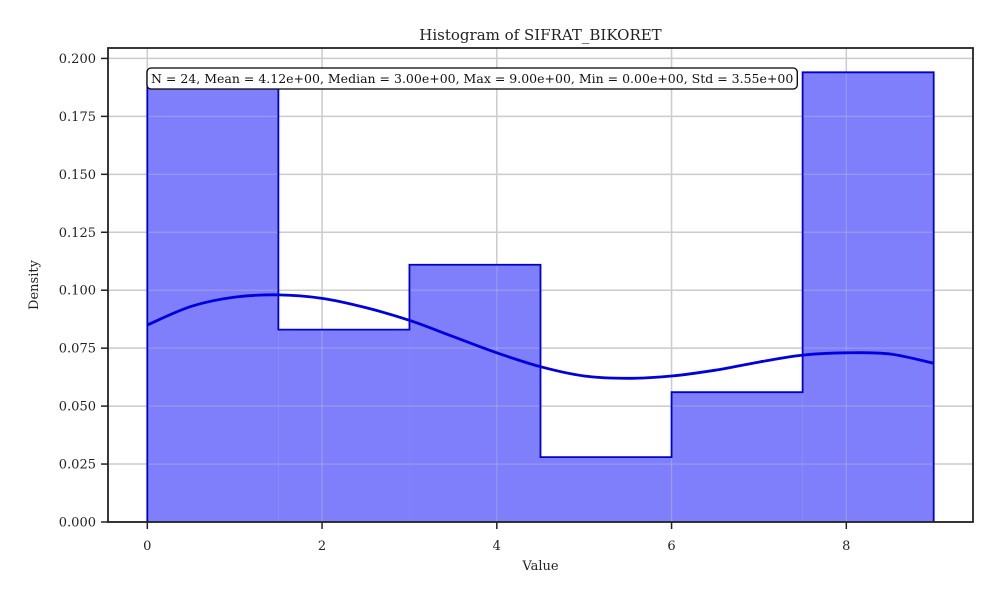 This screenshot has height=600, width=1000. Describe the element at coordinates (77, 523) in the screenshot. I see `y-tick-label: 0.000` at that location.